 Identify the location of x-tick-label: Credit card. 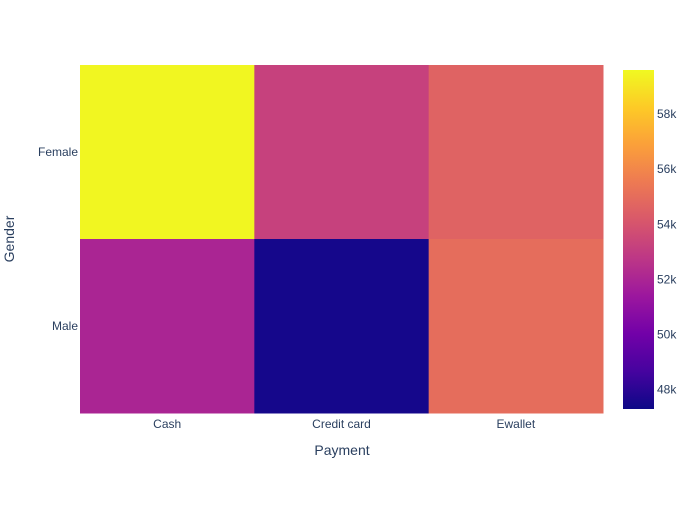
(341, 424).